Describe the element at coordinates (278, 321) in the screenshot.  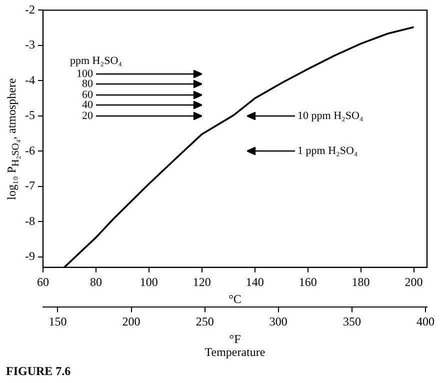
I see `x2-tick-label: 300` at that location.